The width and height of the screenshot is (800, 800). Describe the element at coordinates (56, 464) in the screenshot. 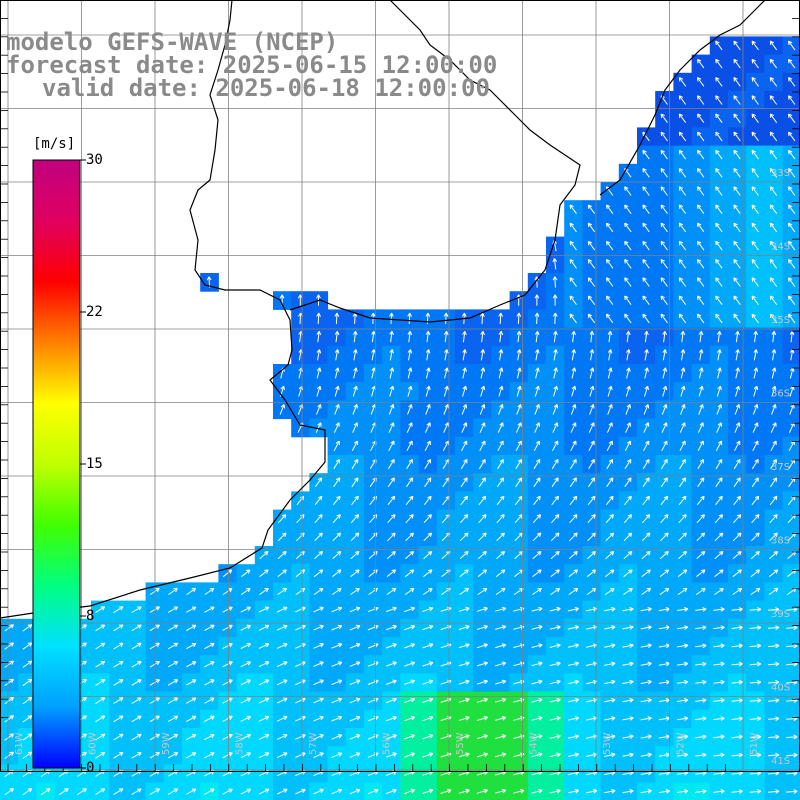

I see `colorbar-gradient` at that location.